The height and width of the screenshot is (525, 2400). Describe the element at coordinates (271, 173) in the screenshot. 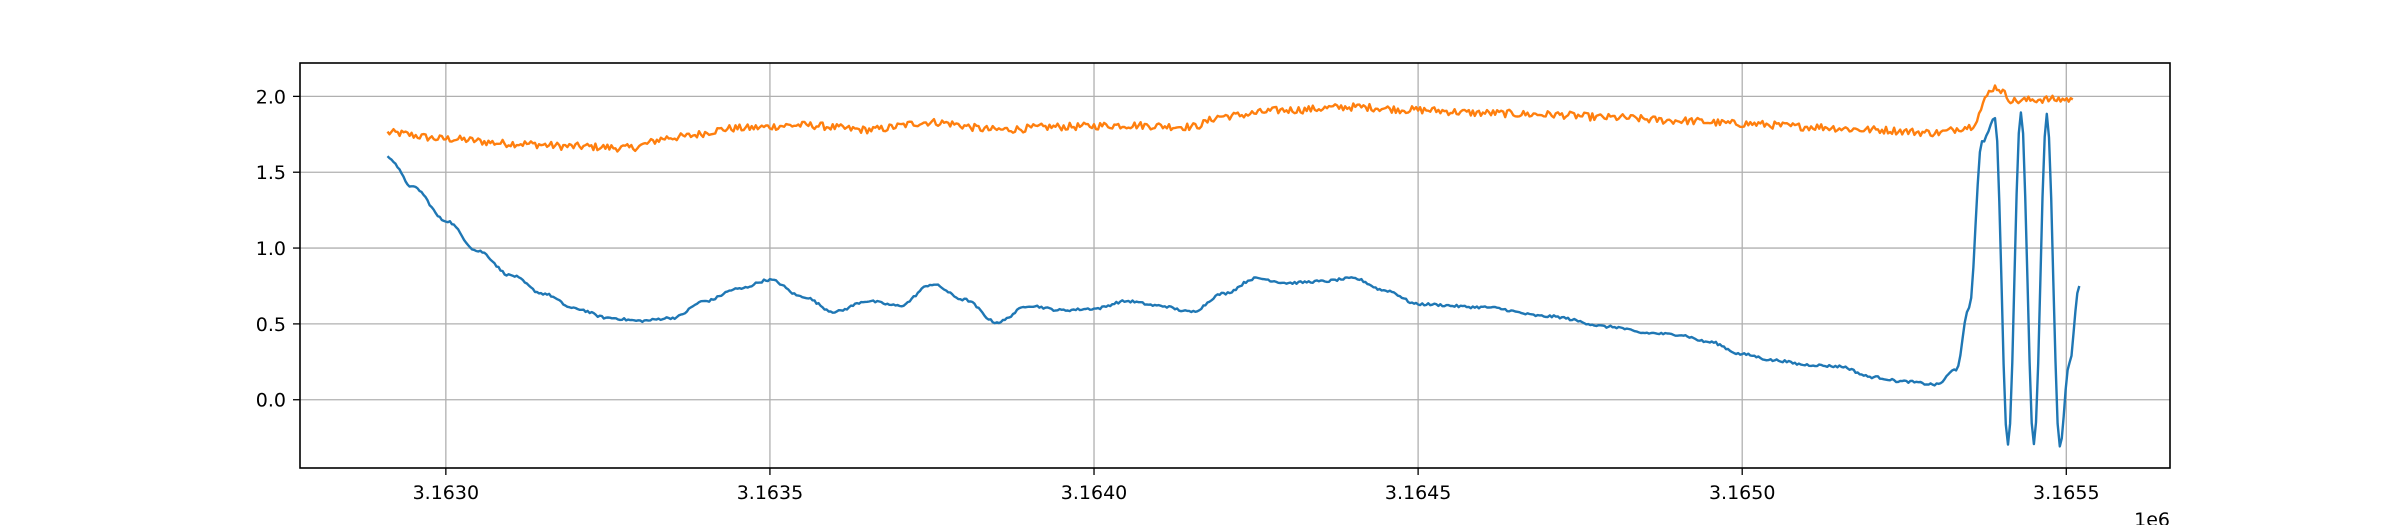

I see `y-tick-label: 1.5` at that location.